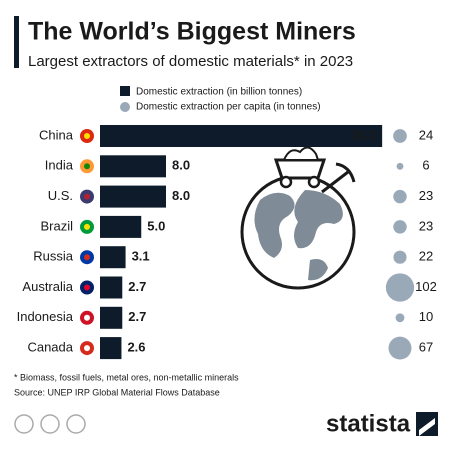 The image size is (450, 449). Describe the element at coordinates (156, 225) in the screenshot. I see `value-label: 5.0` at that location.